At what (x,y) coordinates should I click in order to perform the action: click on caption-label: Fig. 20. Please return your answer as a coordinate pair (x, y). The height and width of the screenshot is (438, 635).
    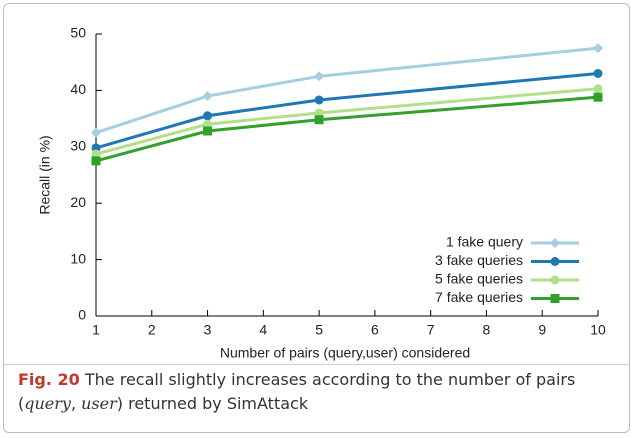
    Looking at the image, I should click on (49, 379).